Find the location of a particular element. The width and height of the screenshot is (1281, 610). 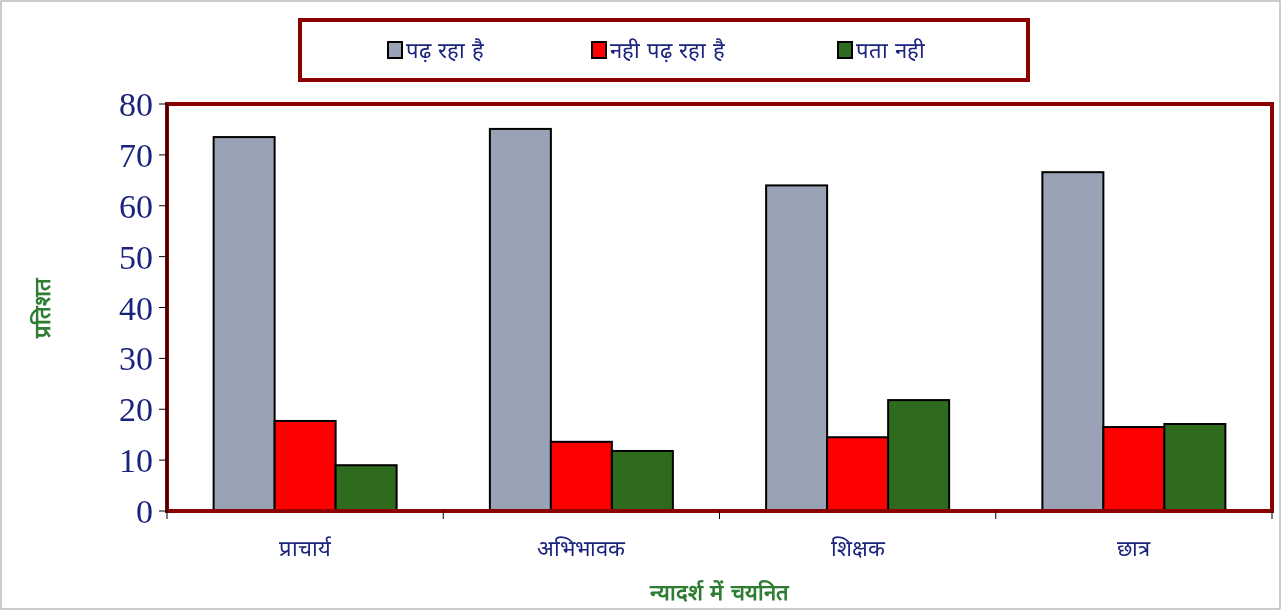

legend-label: पता नही is located at coordinates (890, 50).